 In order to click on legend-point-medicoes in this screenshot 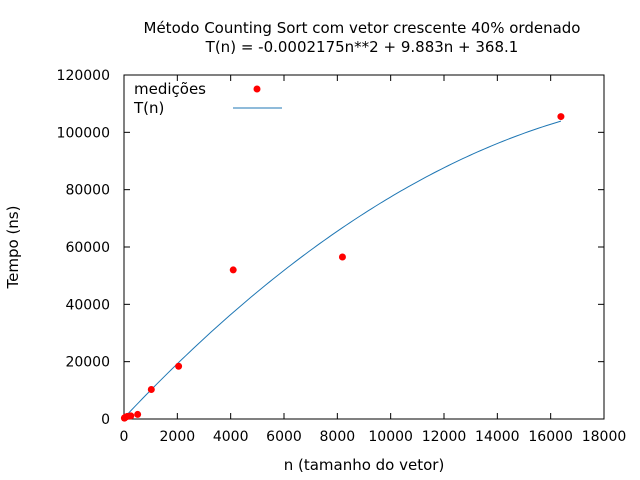, I will do `click(257, 89)`.